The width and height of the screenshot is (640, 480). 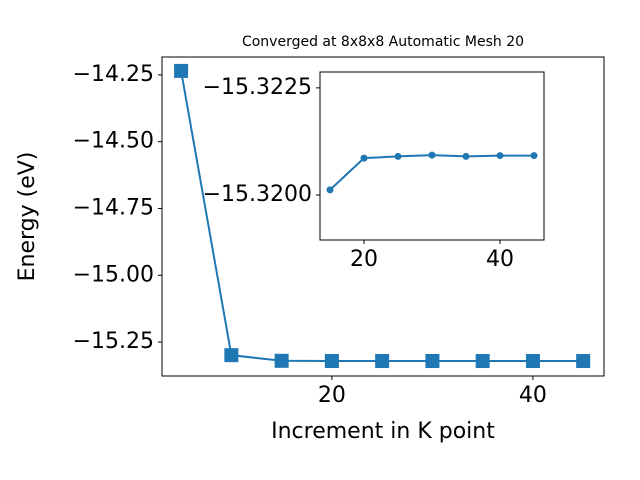 What do you see at coordinates (113, 207) in the screenshot?
I see `y-tick-label: −14.75` at bounding box center [113, 207].